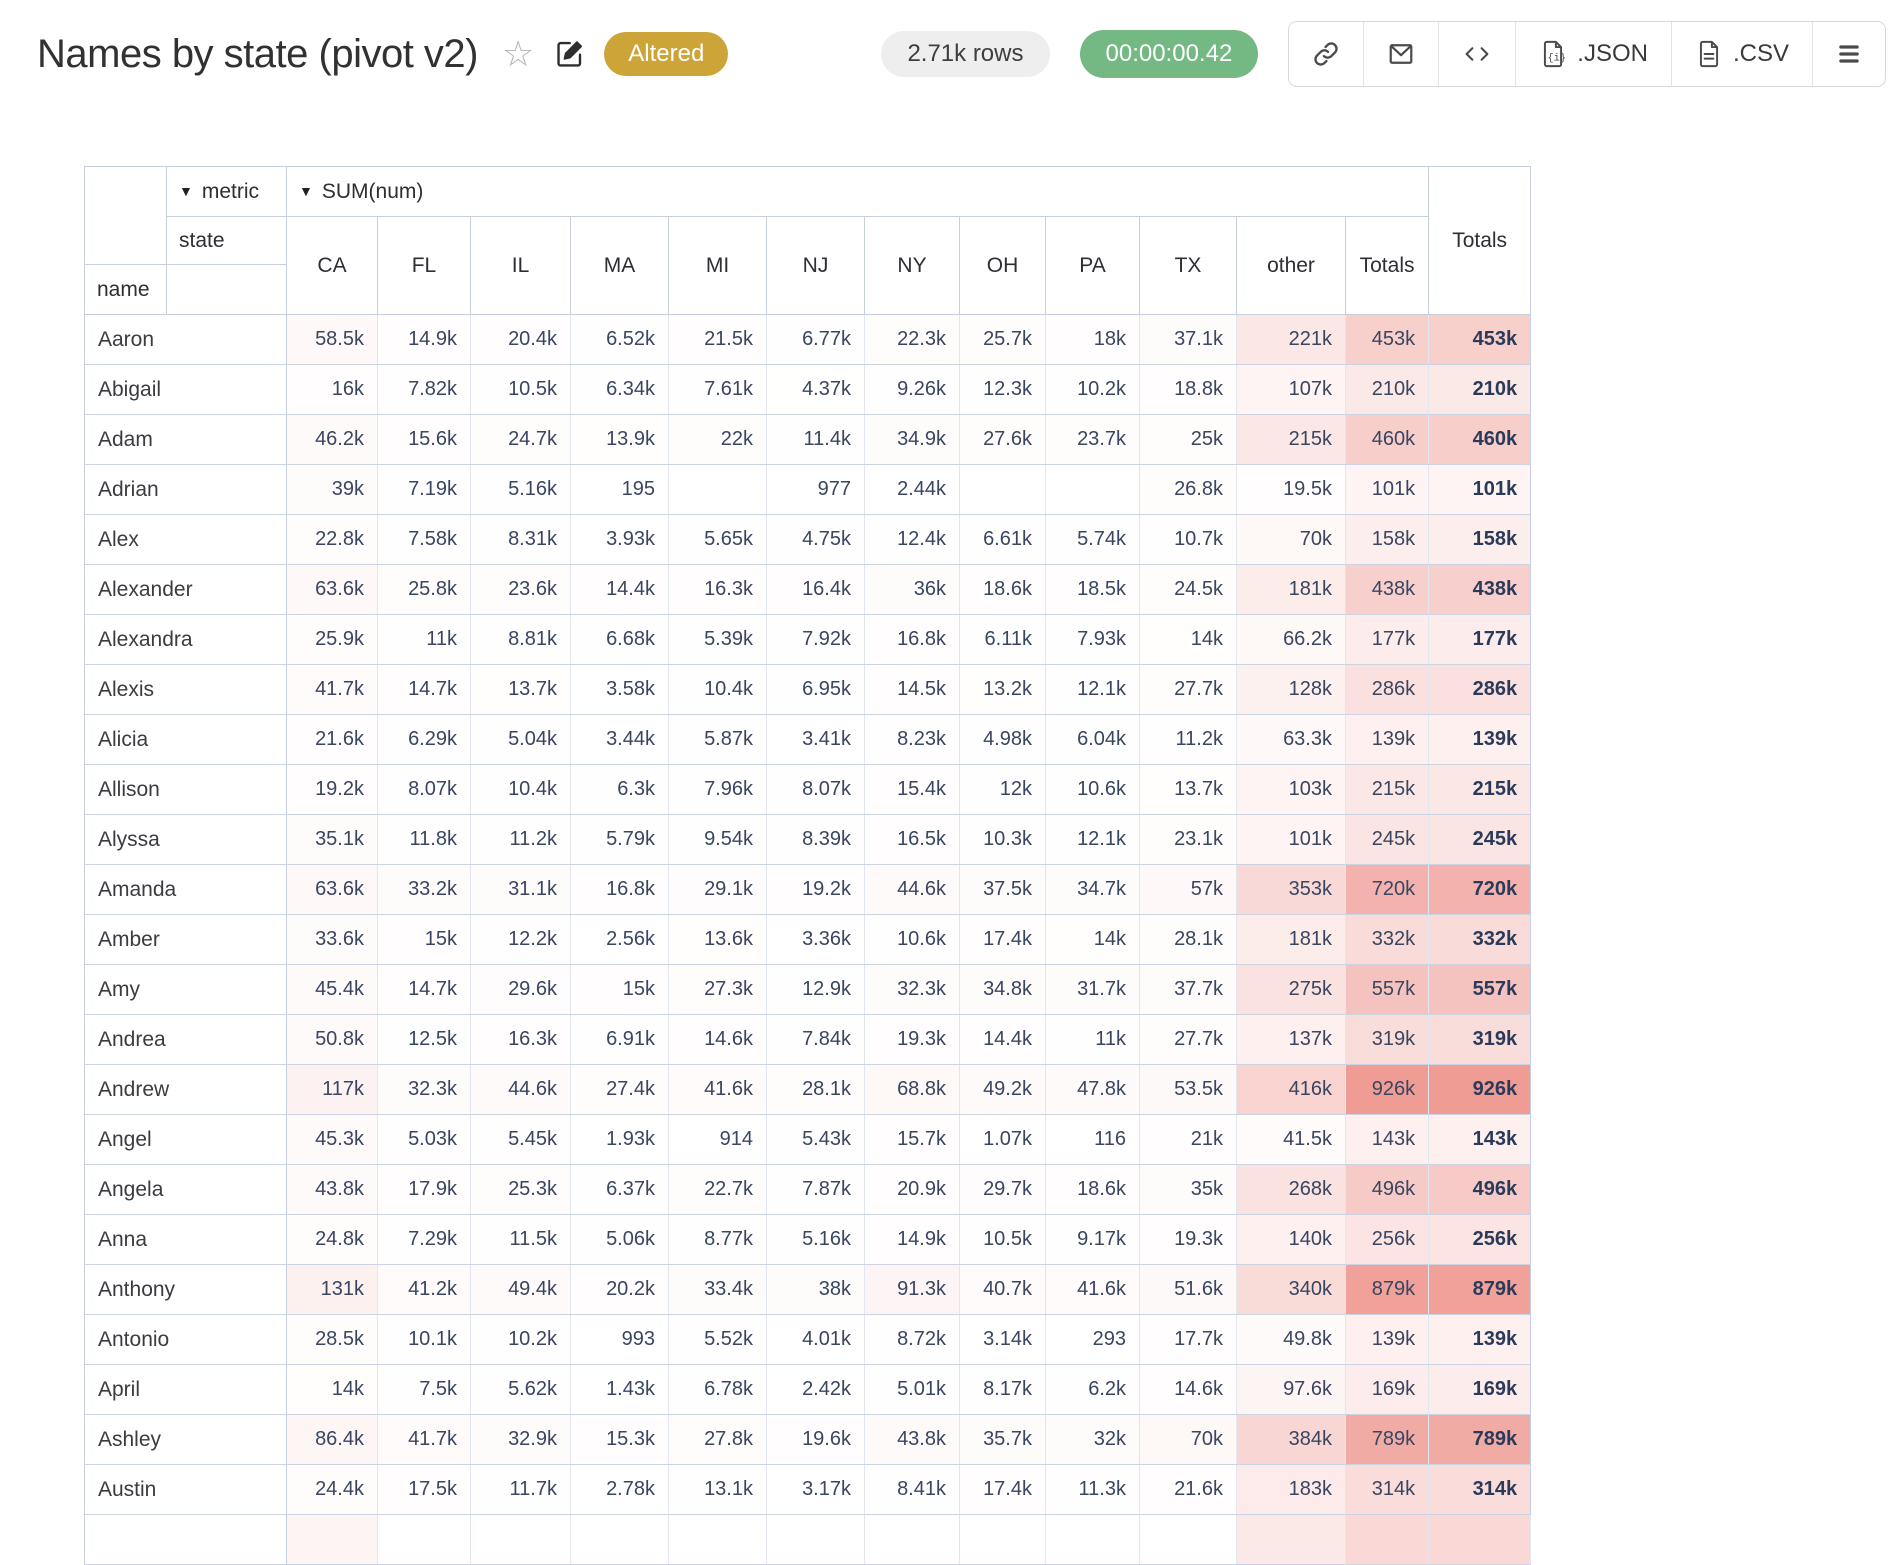  I want to click on copy-link-button, so click(1326, 54).